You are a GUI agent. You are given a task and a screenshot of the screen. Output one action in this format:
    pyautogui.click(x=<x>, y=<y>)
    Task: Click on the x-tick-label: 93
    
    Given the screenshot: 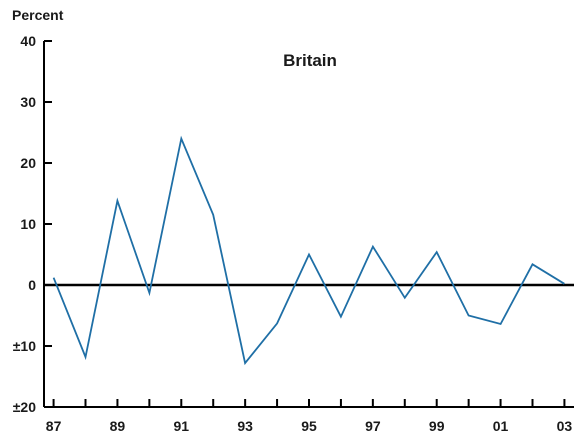 What is the action you would take?
    pyautogui.click(x=245, y=426)
    